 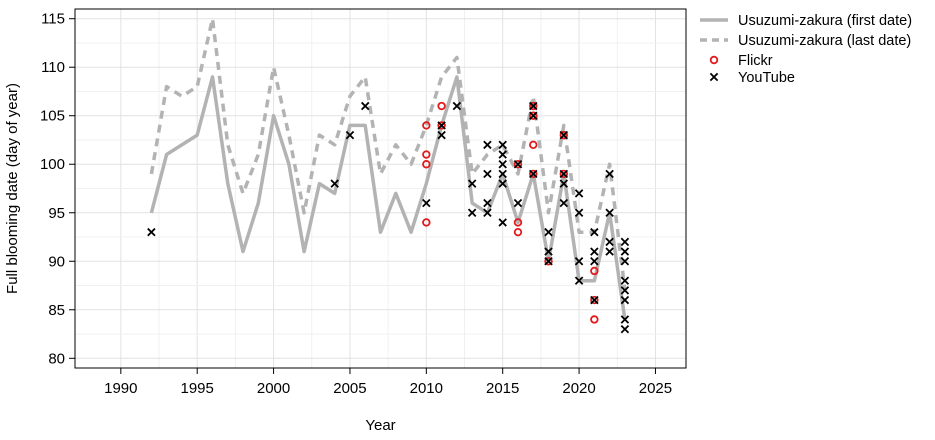 What do you see at coordinates (755, 61) in the screenshot?
I see `legend-label-flickr: Flickr` at bounding box center [755, 61].